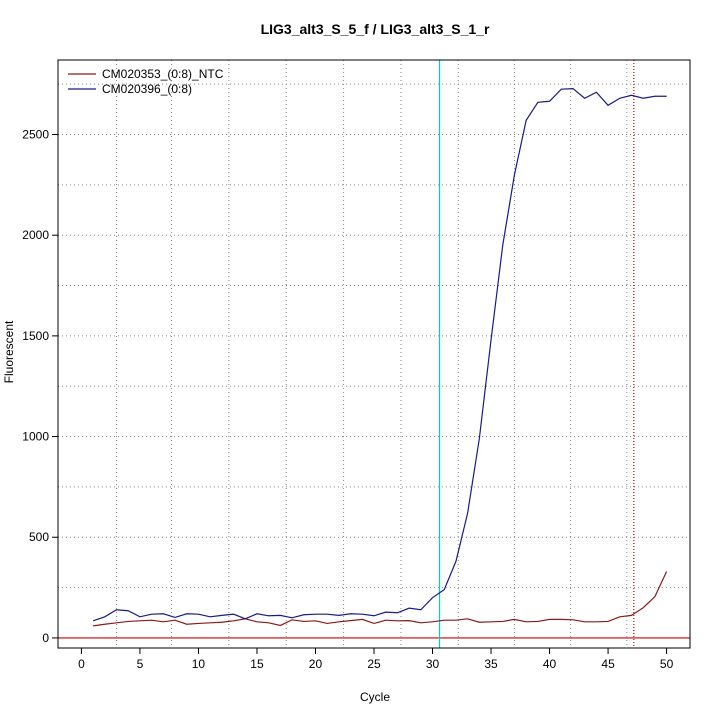 The width and height of the screenshot is (720, 720). Describe the element at coordinates (667, 664) in the screenshot. I see `x-tick-label: 50` at that location.